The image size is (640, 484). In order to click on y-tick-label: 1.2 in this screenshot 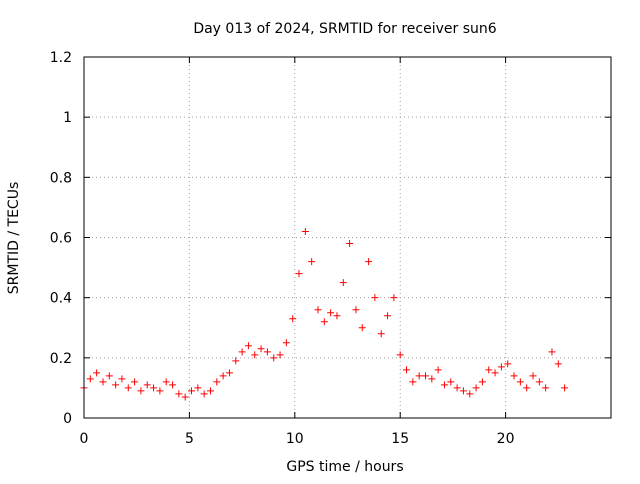, I will do `click(61, 58)`.